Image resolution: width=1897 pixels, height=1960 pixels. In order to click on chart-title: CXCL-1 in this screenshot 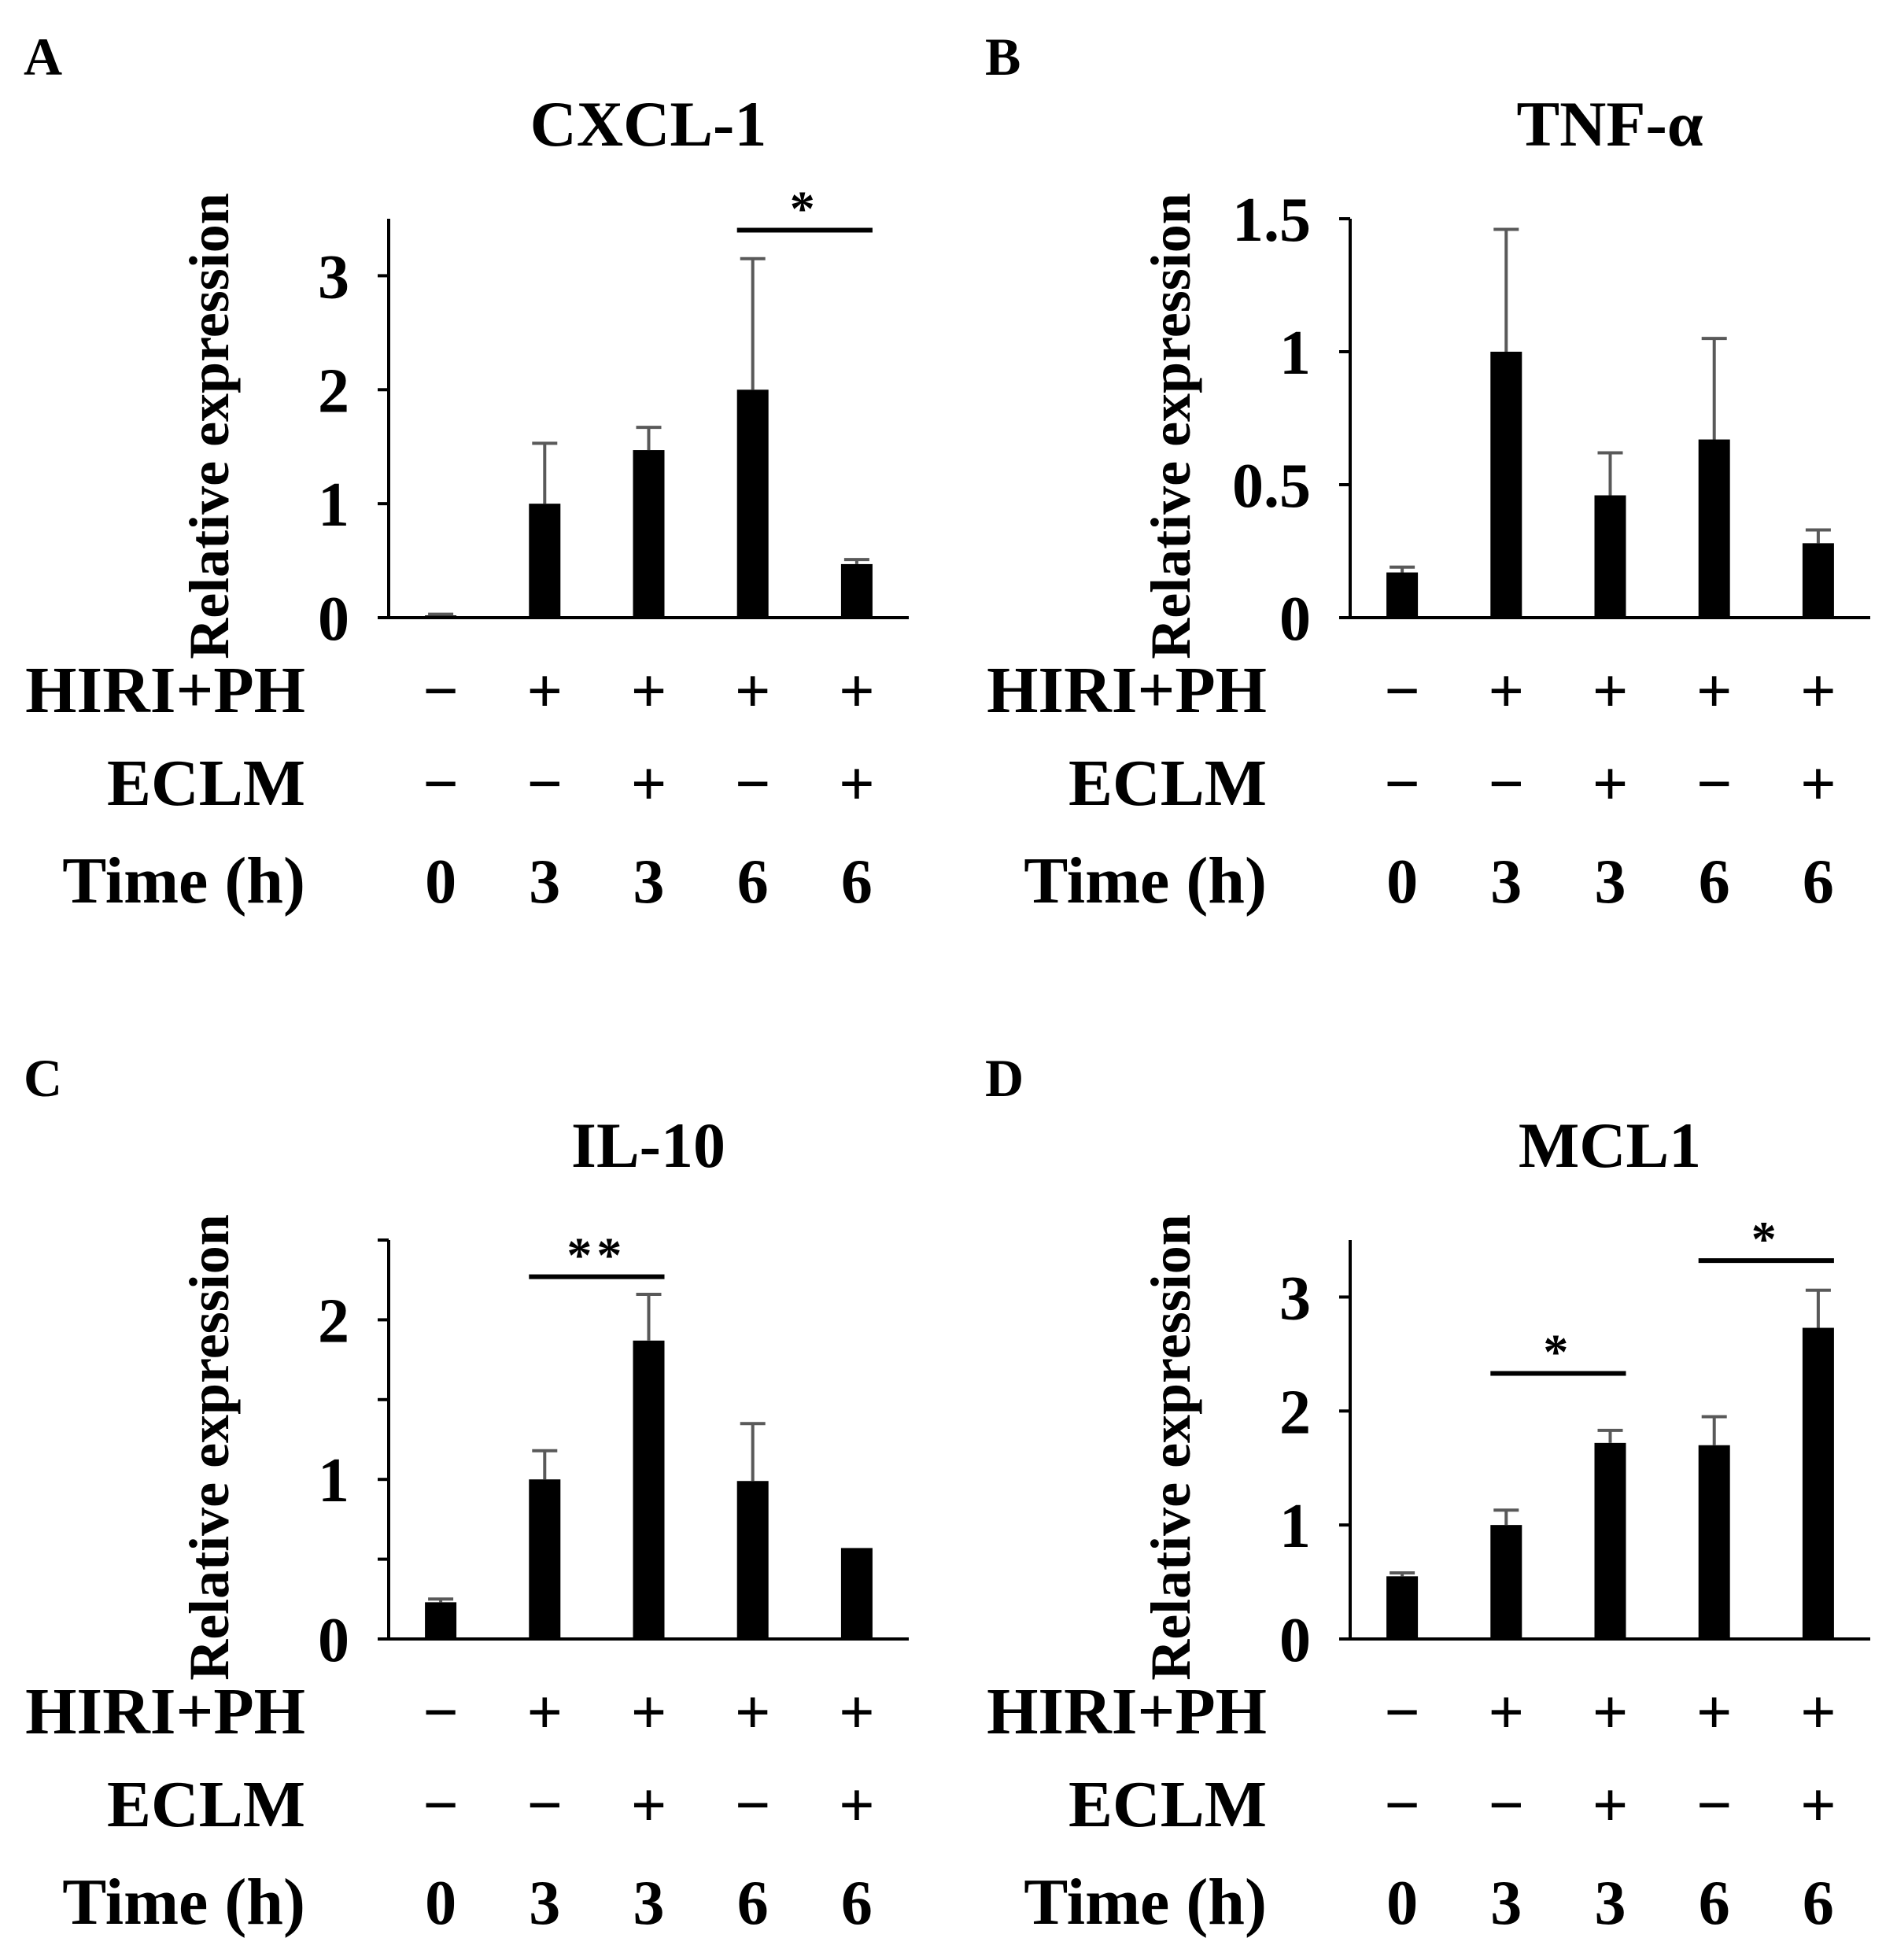, I will do `click(648, 124)`.